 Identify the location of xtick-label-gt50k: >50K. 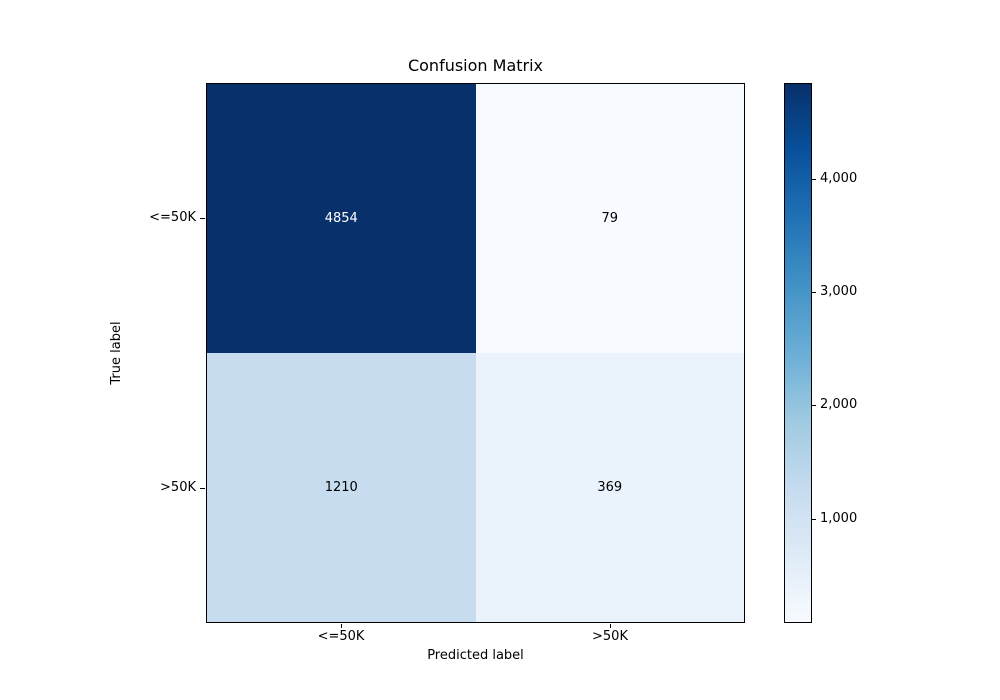
(610, 636).